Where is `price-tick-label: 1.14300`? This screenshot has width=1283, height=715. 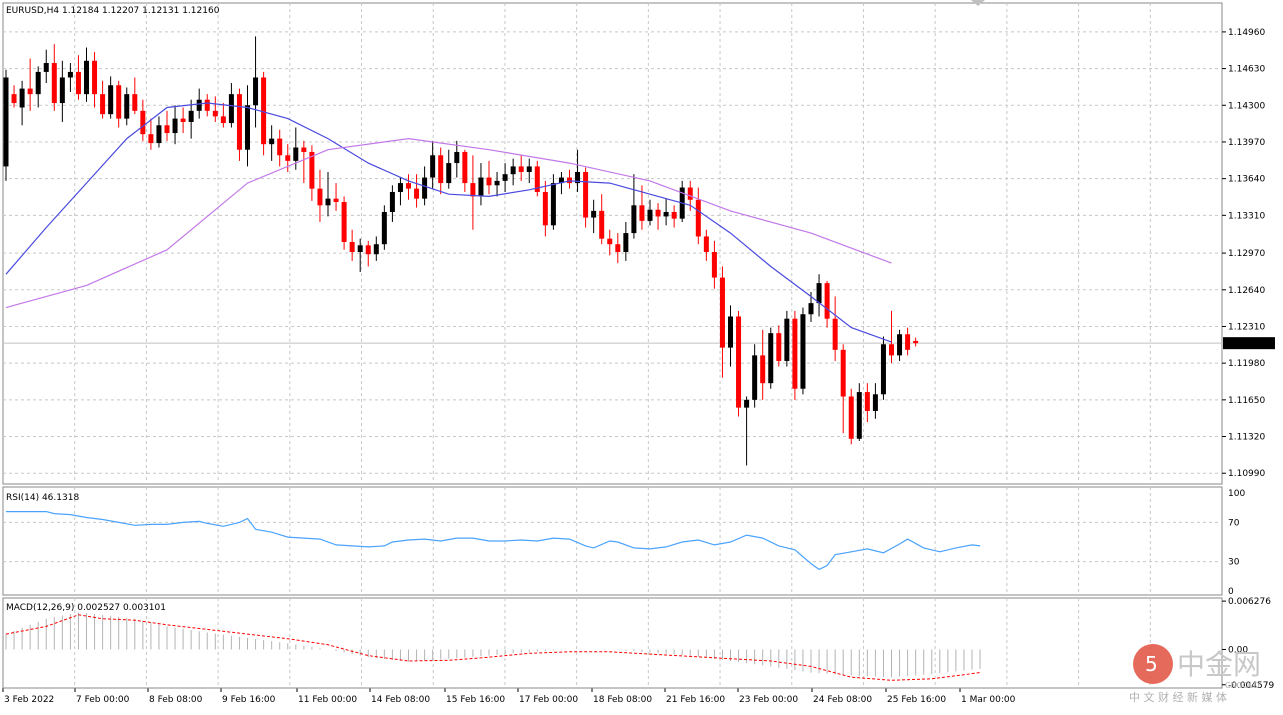
price-tick-label: 1.14300 is located at coordinates (1246, 106).